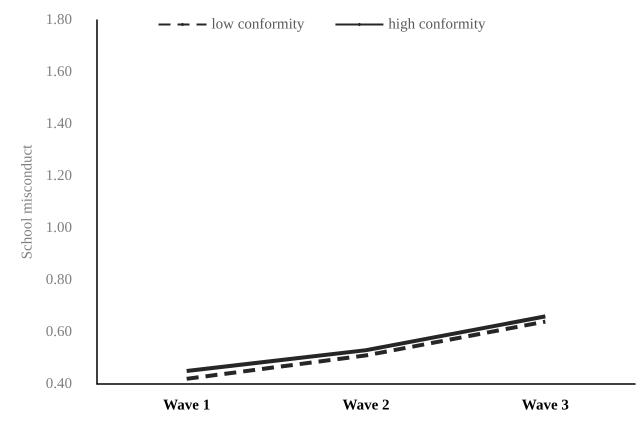  What do you see at coordinates (59, 280) in the screenshot?
I see `y-tick-label: 0.80` at bounding box center [59, 280].